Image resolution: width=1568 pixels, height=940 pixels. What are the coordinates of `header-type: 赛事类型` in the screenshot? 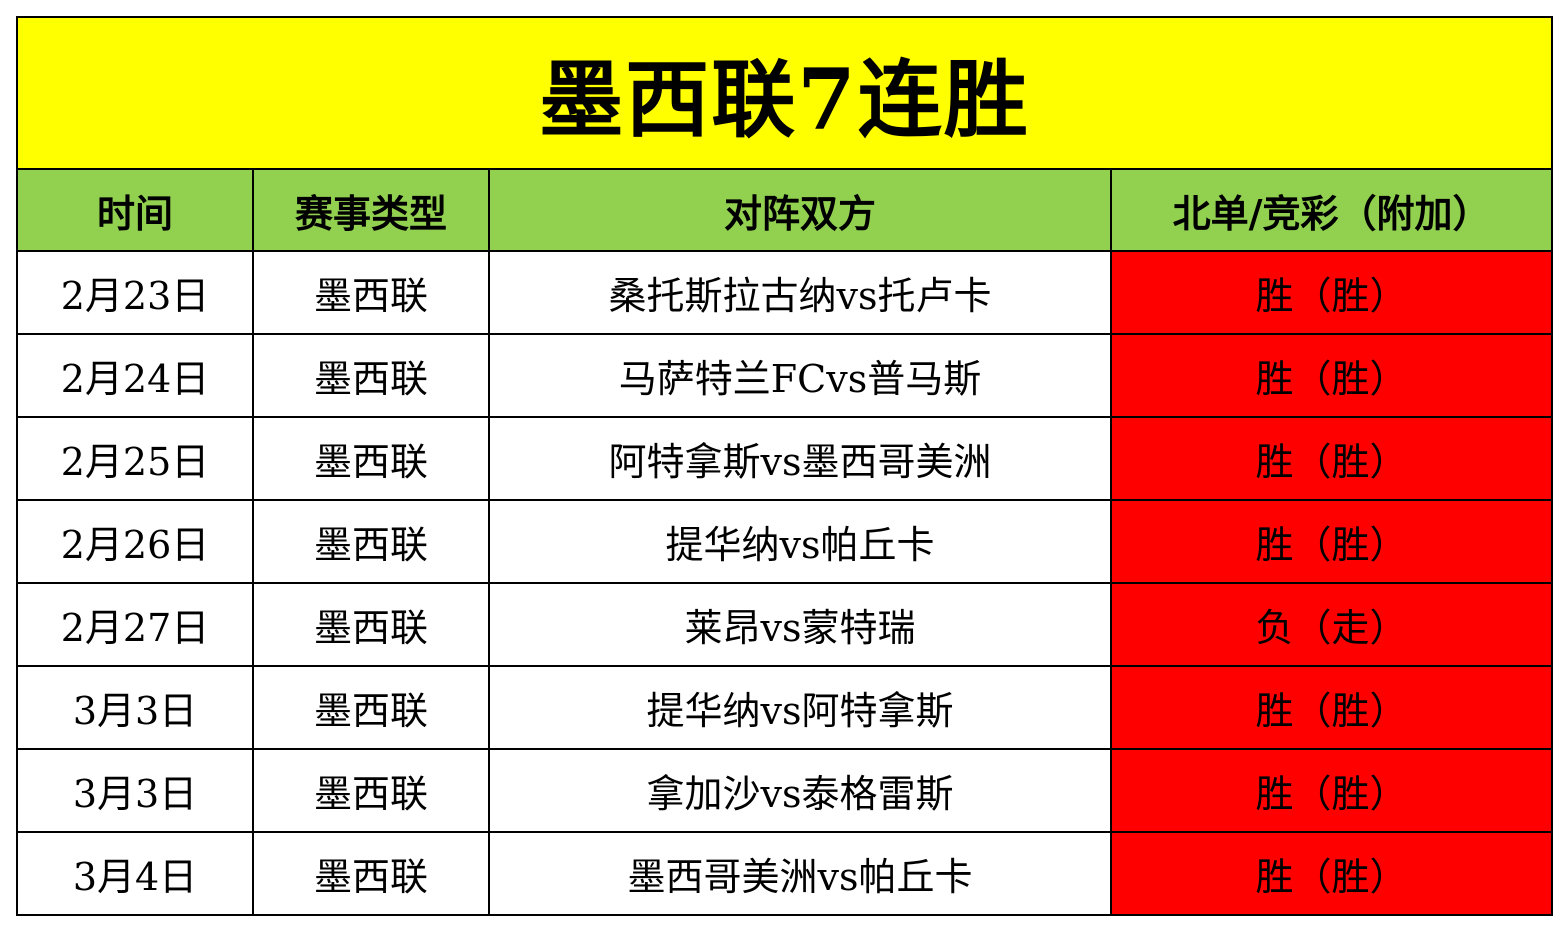 It's located at (371, 210).